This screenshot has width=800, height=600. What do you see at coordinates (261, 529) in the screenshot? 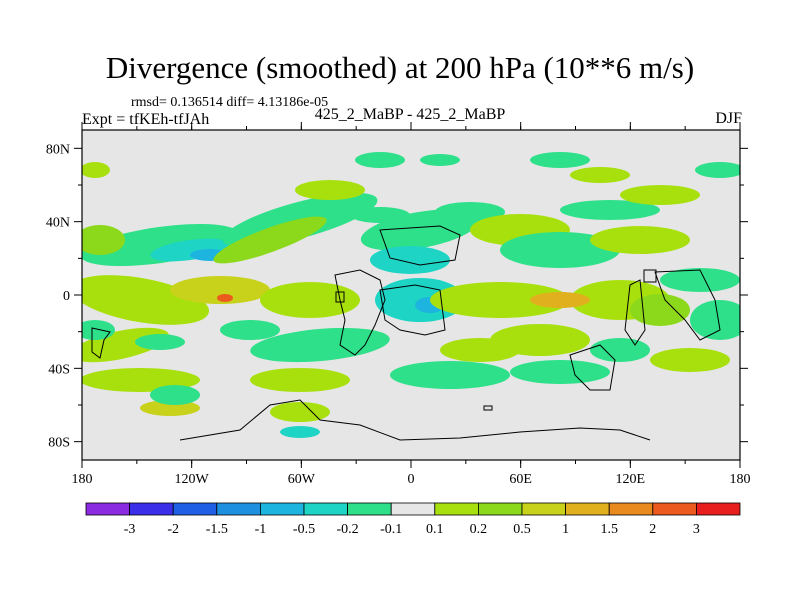
I see `colorbar-label-3: -1` at bounding box center [261, 529].